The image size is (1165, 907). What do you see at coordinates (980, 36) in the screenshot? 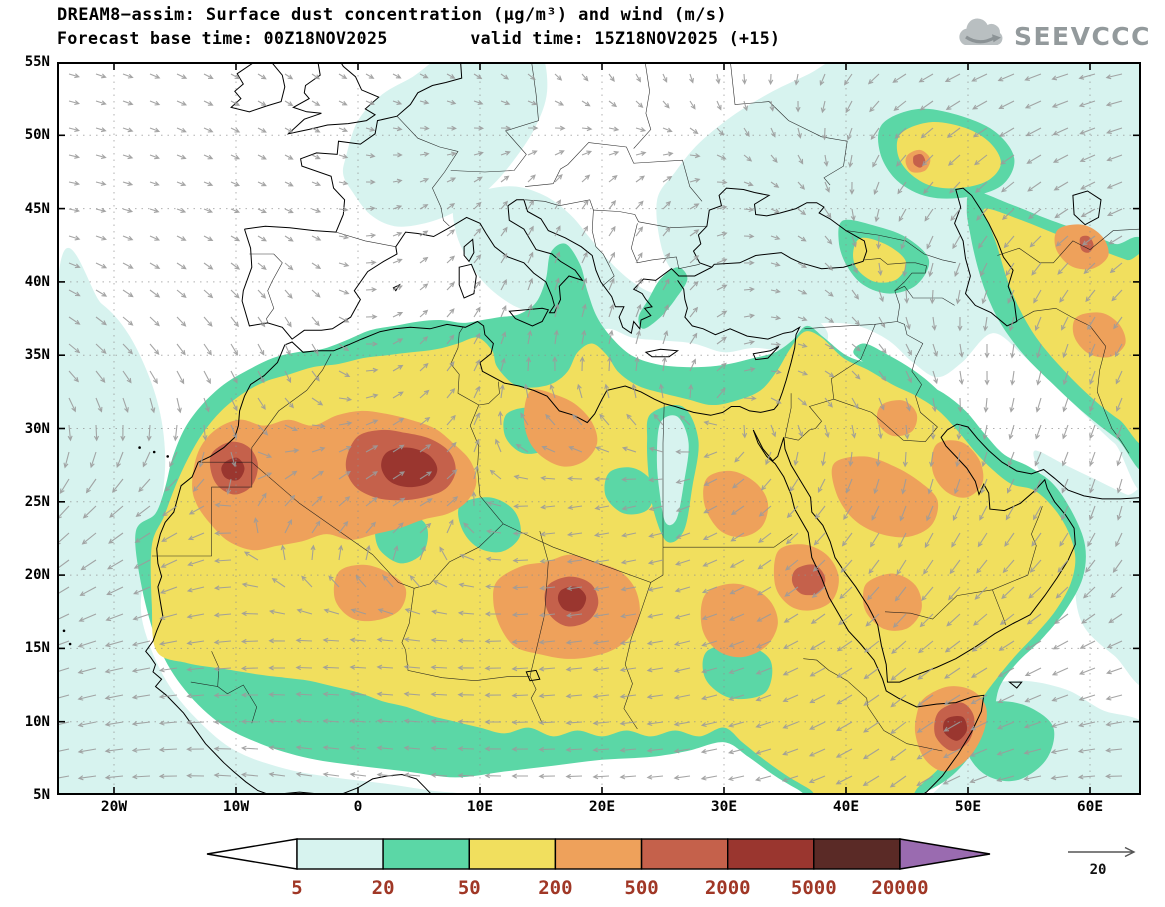
I see `seevccc-cloud-icon` at bounding box center [980, 36].